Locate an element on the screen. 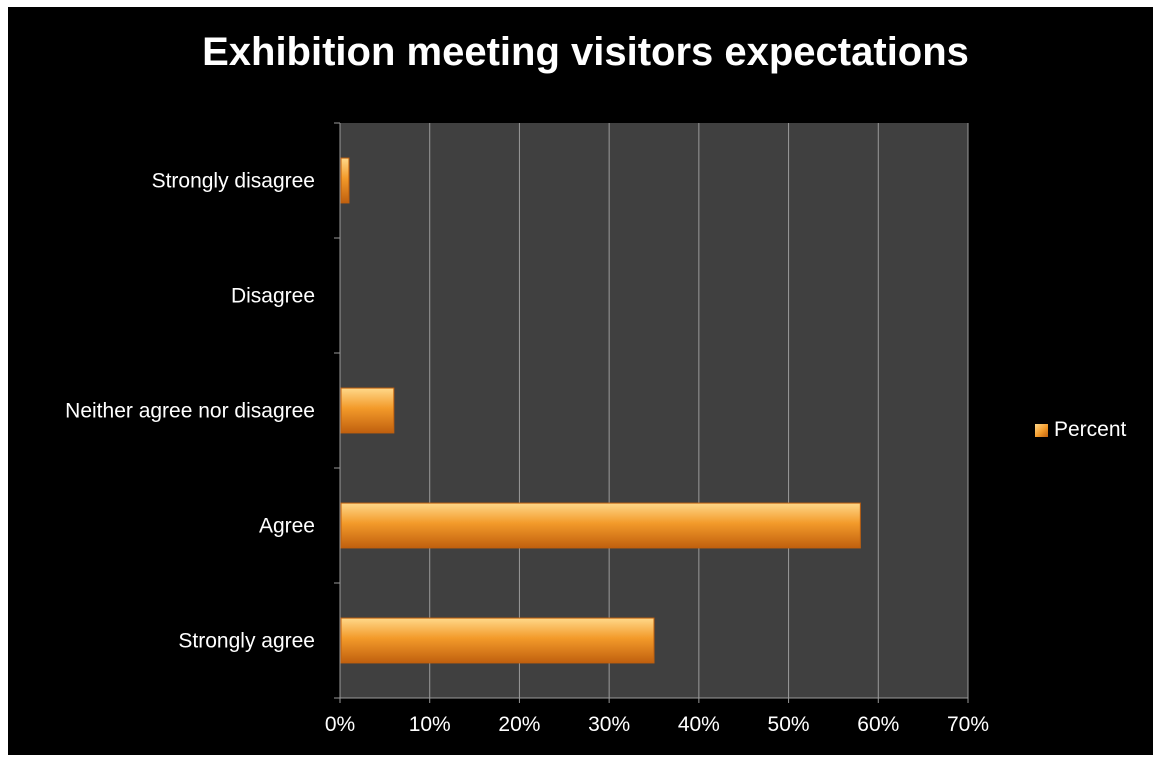  legend-swatch is located at coordinates (1041, 430).